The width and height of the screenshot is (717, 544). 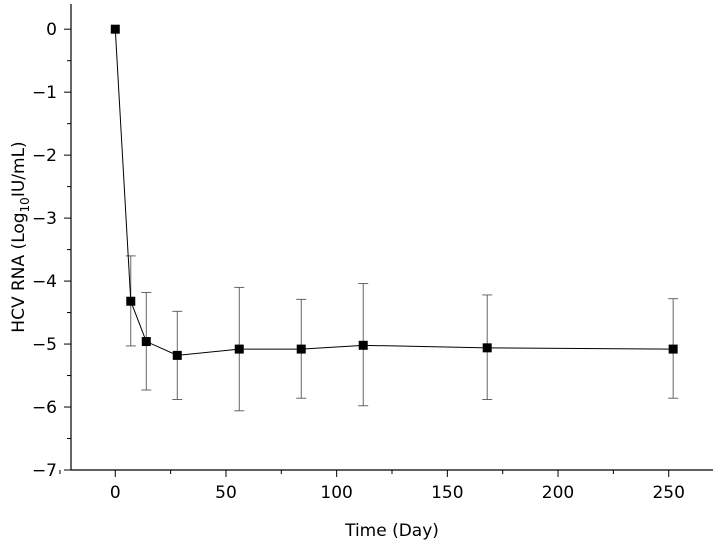 What do you see at coordinates (44, 345) in the screenshot?
I see `y-tick-label: −5` at bounding box center [44, 345].